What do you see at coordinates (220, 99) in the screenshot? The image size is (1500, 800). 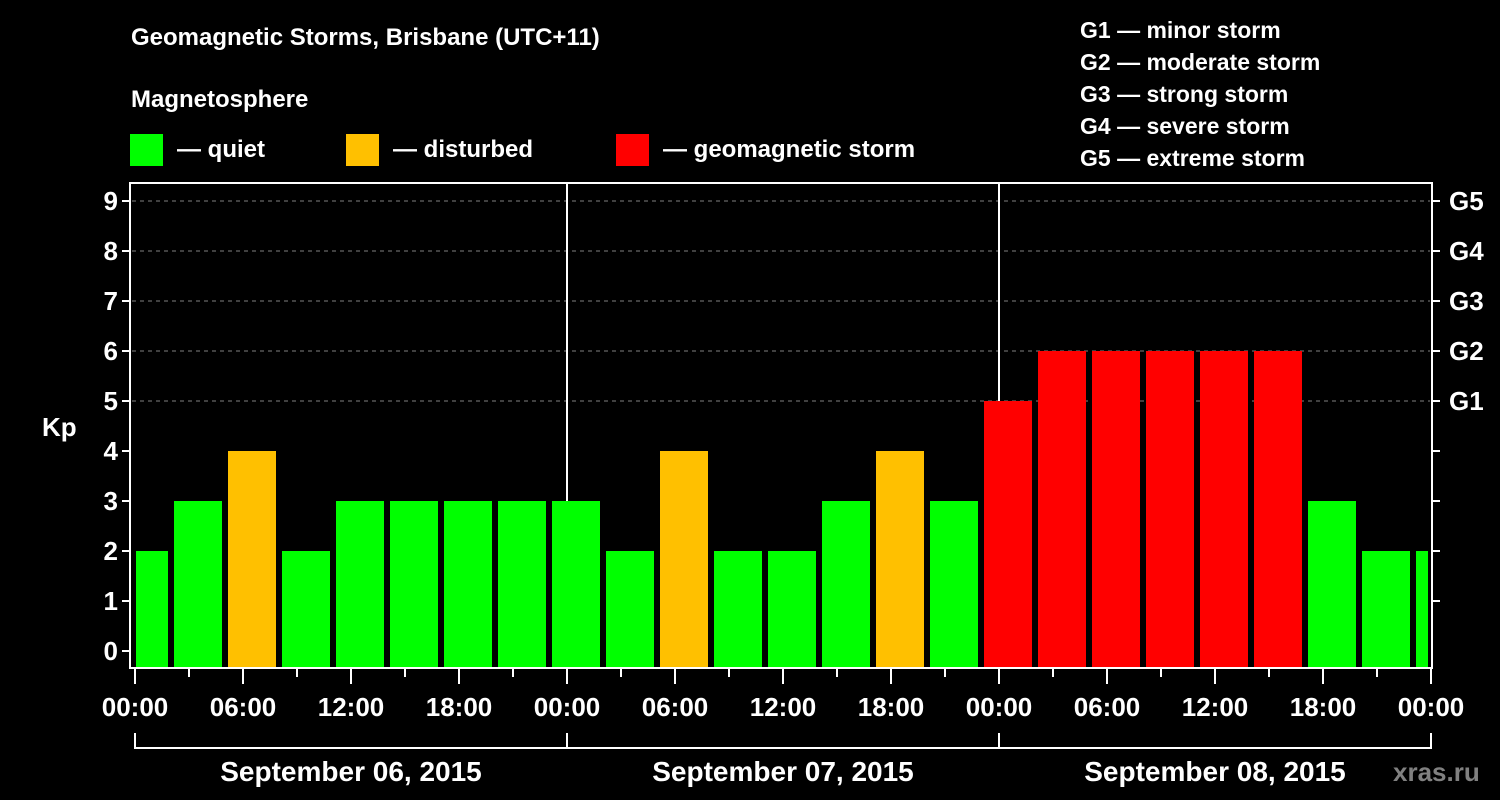 I see `legend-heading: Magnetosphere` at bounding box center [220, 99].